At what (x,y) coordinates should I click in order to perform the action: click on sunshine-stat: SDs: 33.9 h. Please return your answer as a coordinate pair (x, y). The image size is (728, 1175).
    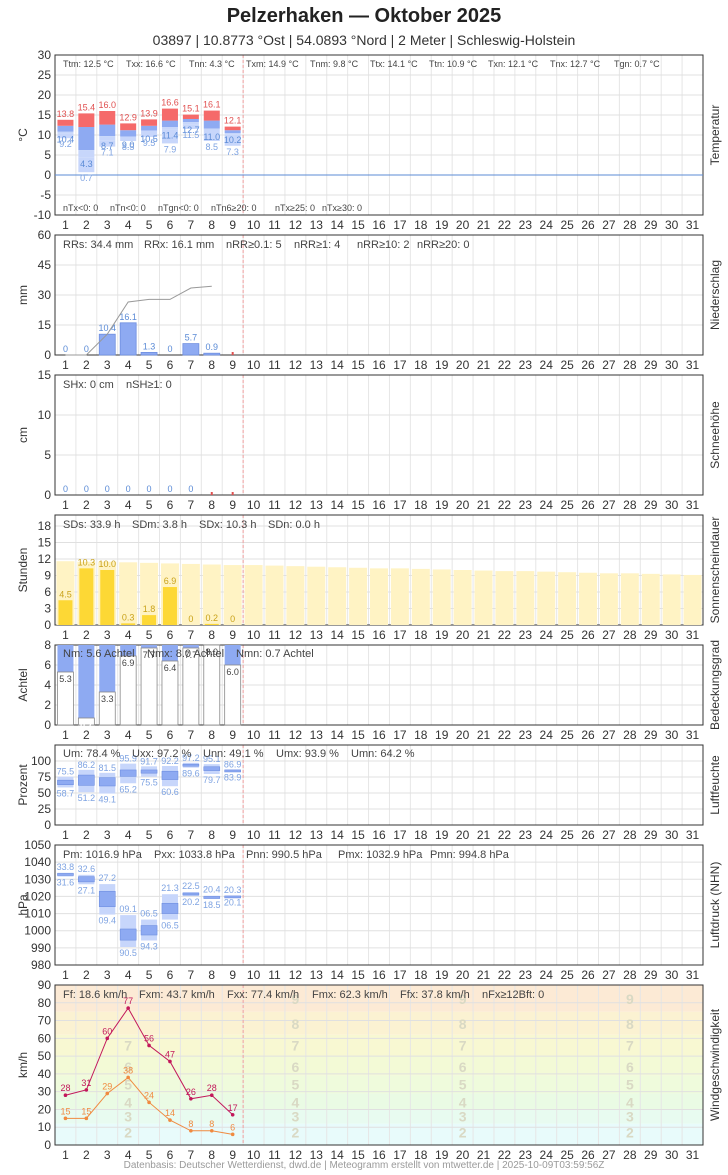
    Looking at the image, I should click on (91, 525).